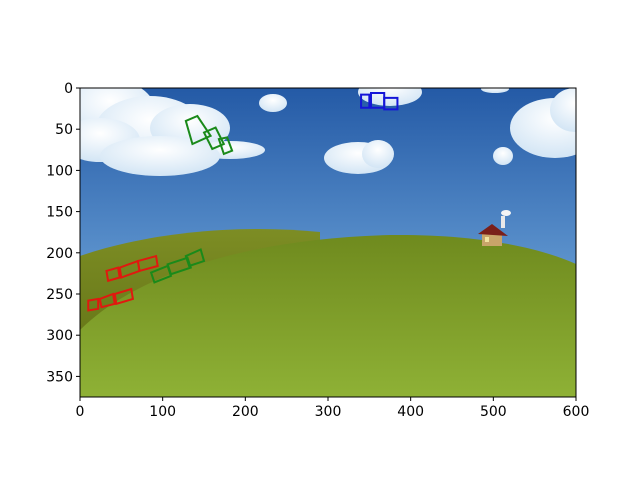  What do you see at coordinates (494, 228) in the screenshot?
I see `house` at bounding box center [494, 228].